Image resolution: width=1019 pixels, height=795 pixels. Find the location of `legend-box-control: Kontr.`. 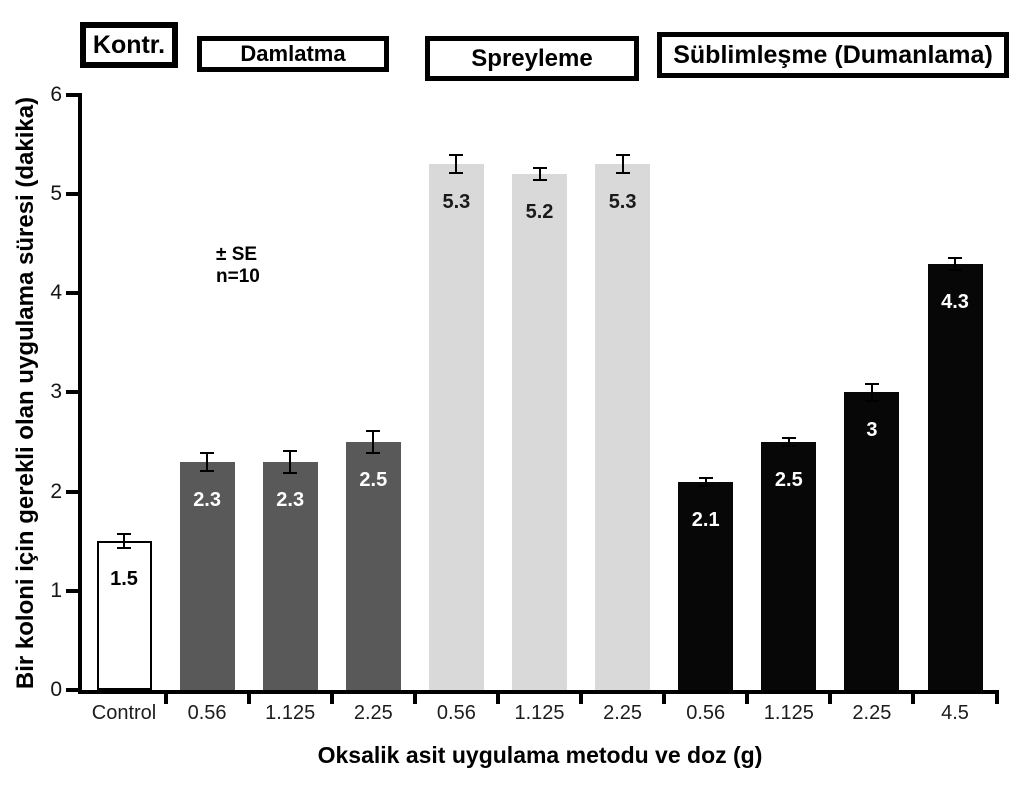

legend-box-control: Kontr. is located at coordinates (129, 45).